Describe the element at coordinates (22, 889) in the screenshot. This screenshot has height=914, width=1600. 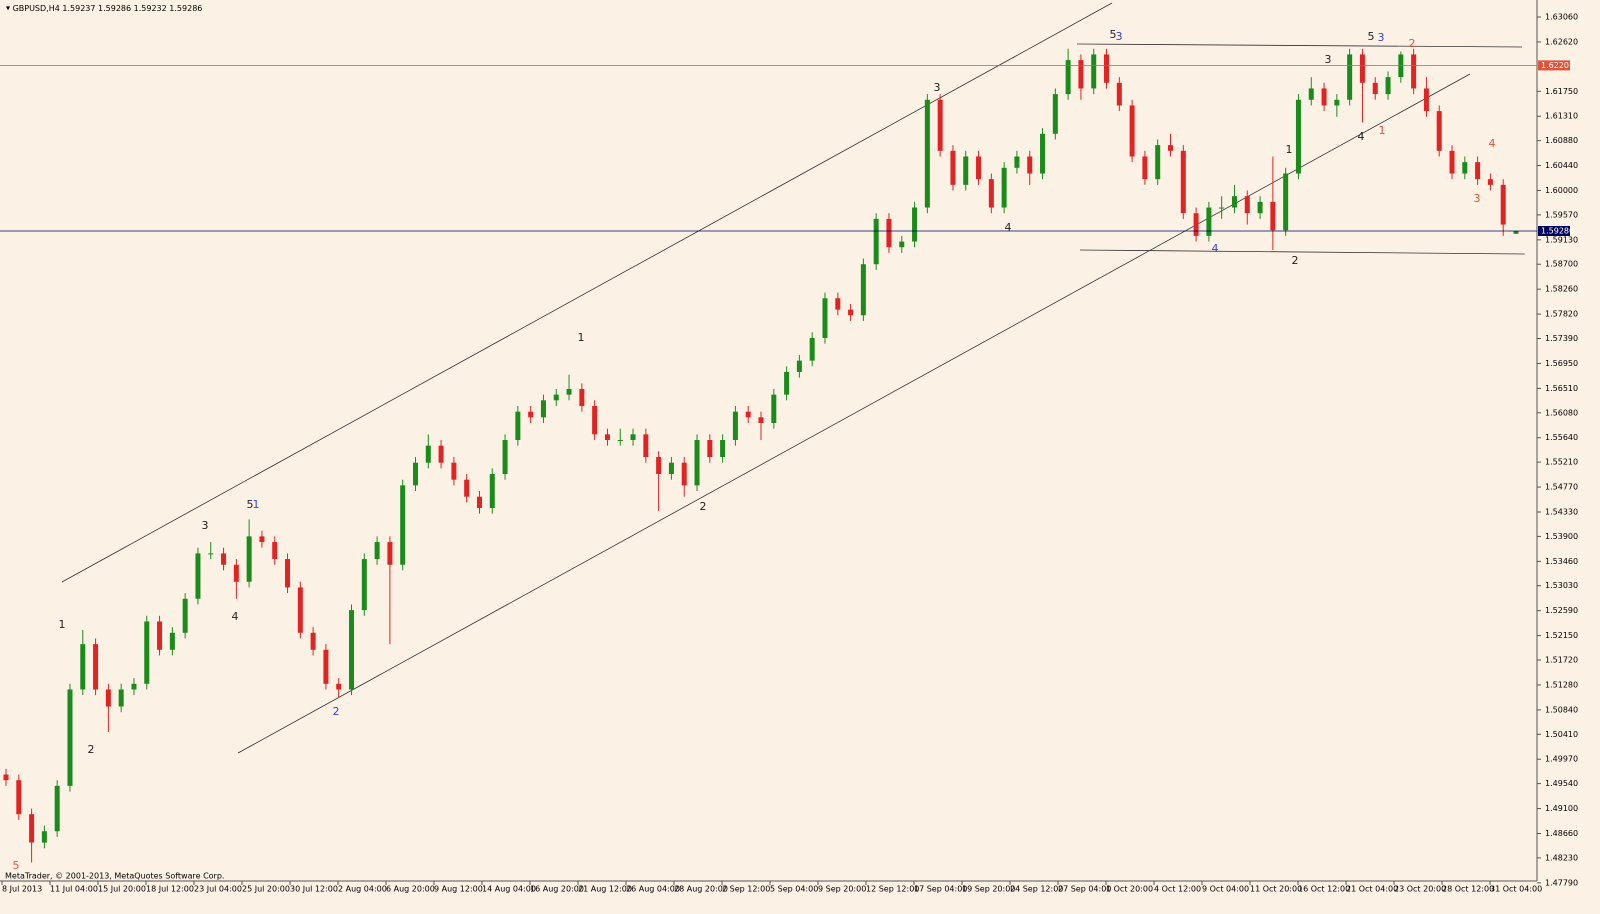
I see `x-tick-label: 8 Jul 2013` at that location.